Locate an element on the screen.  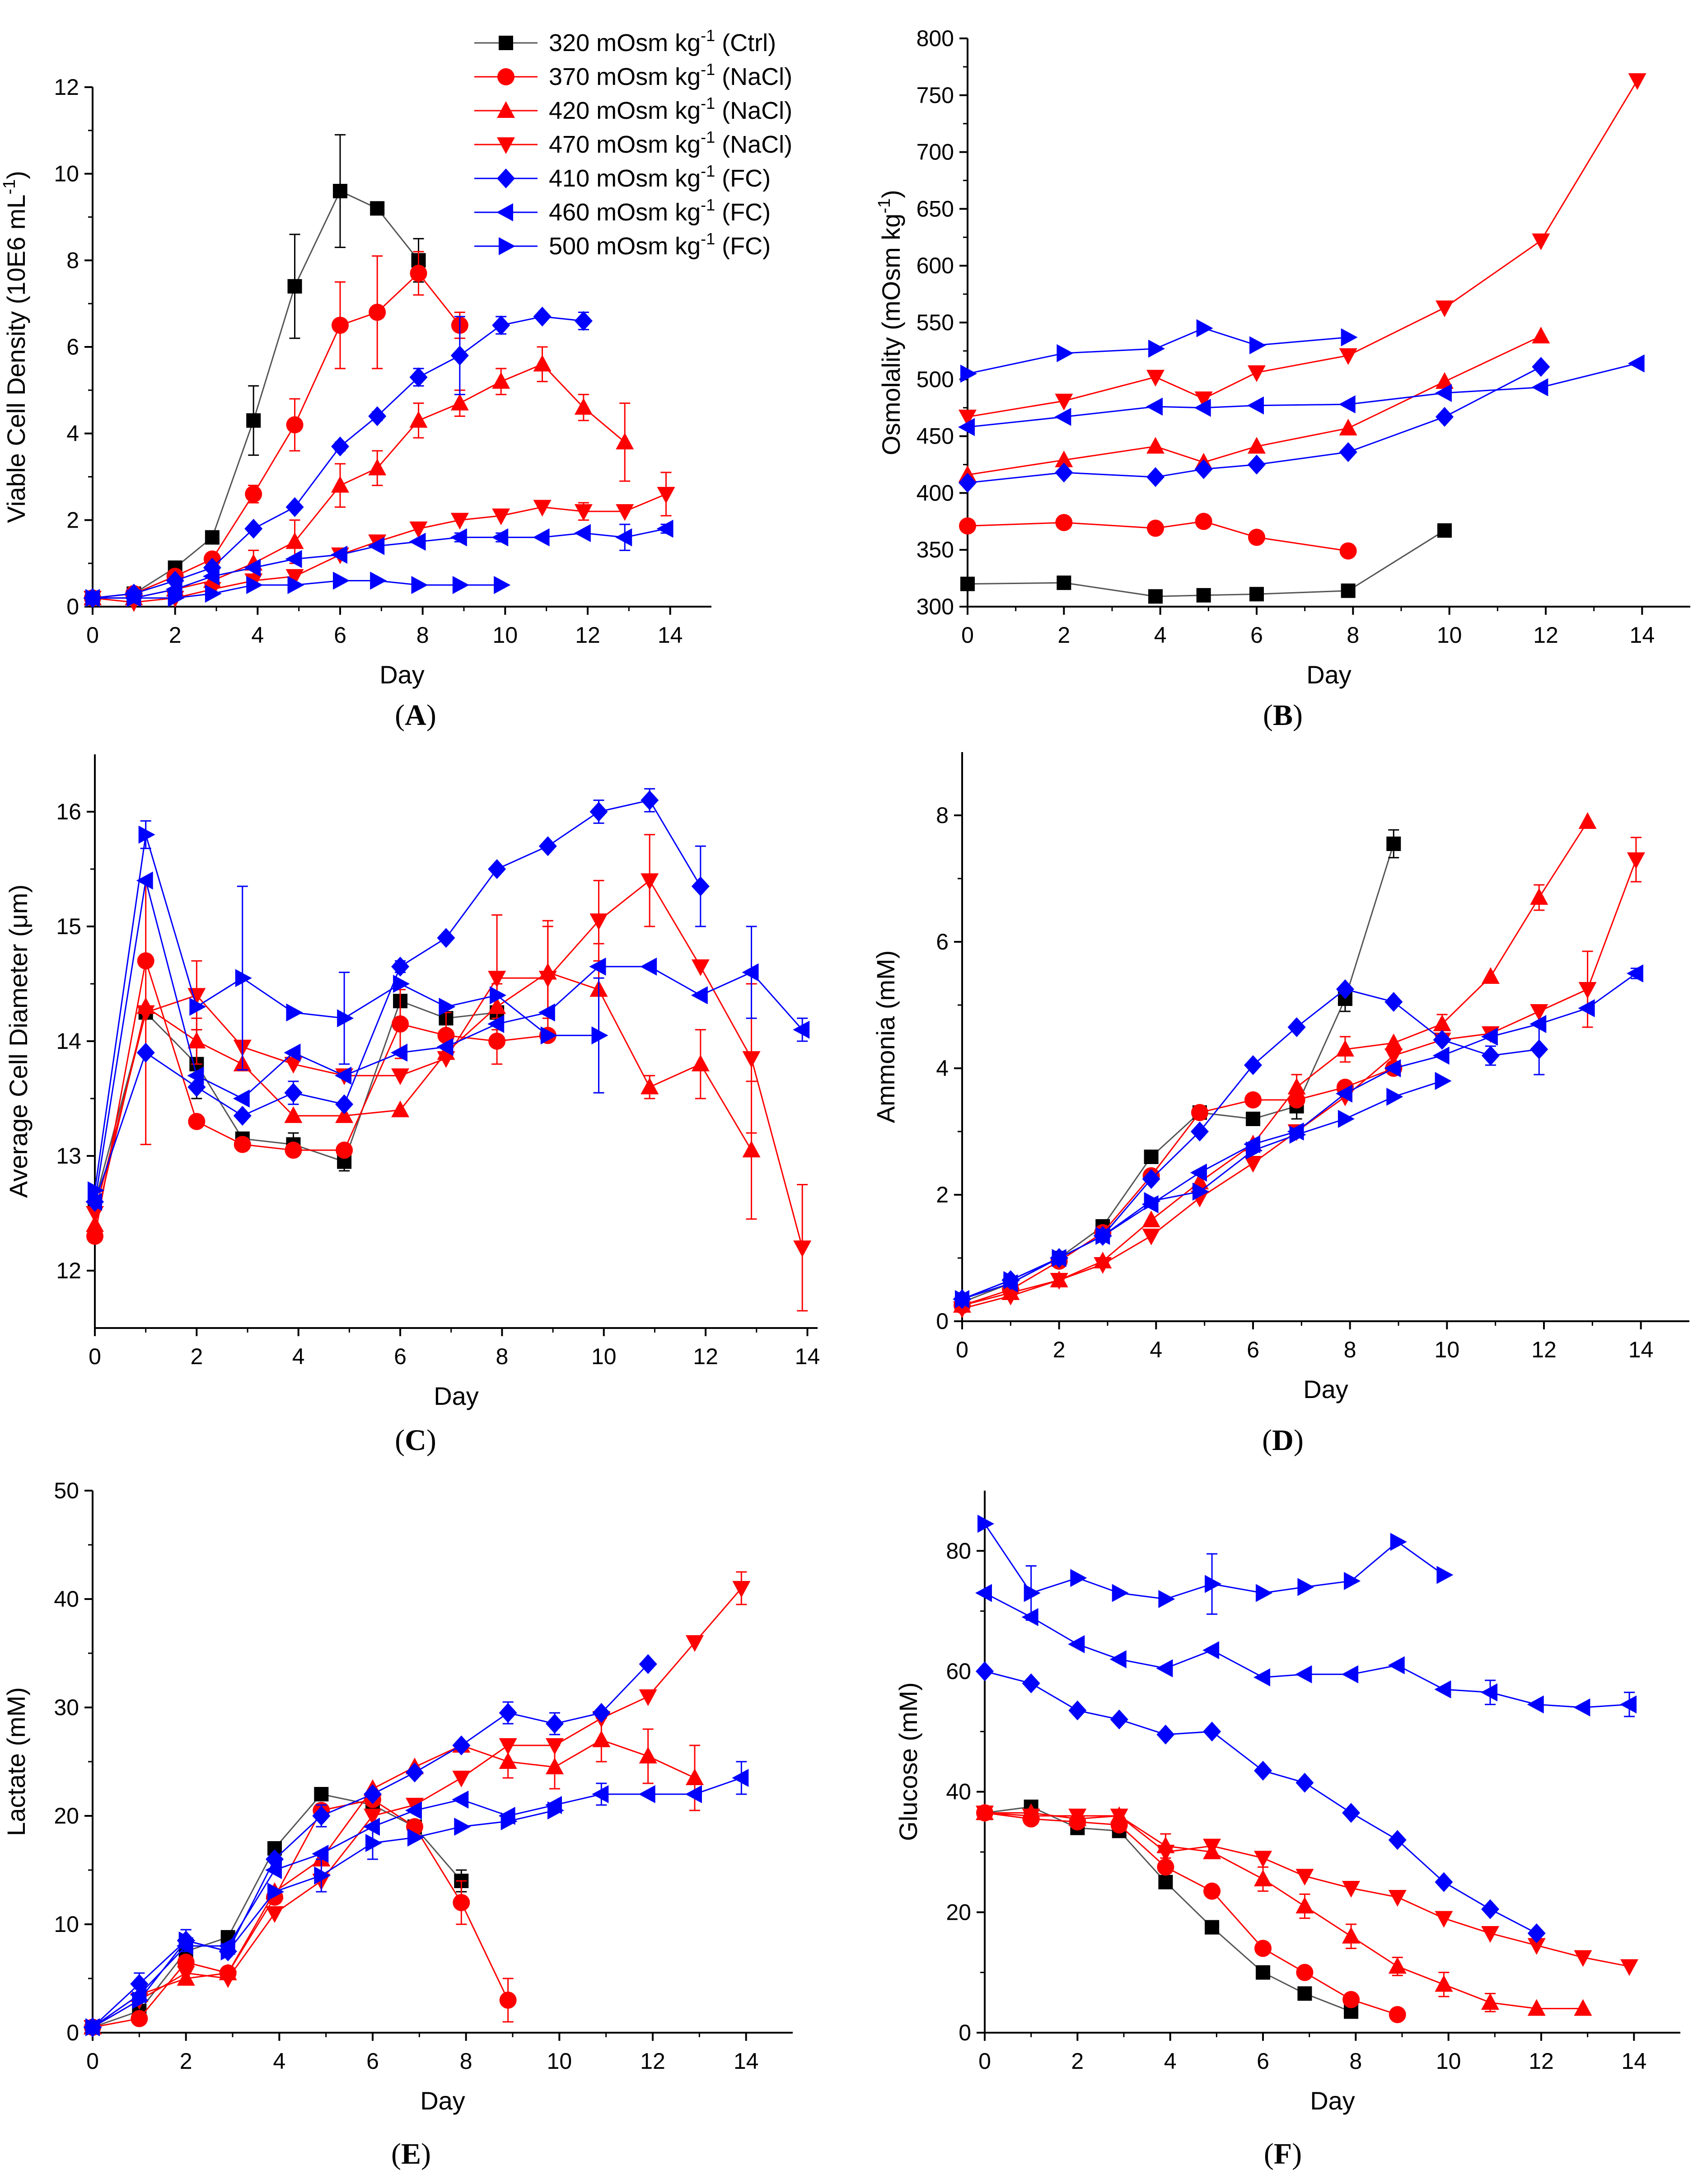
panel-f-x-tick-label: 10 is located at coordinates (1449, 2061).